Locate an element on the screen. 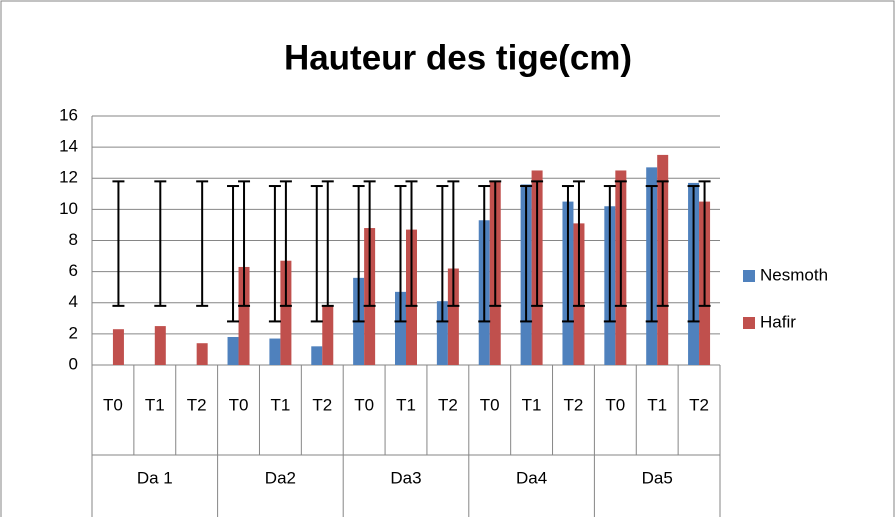 This screenshot has height=522, width=896. legend-label: Hafir is located at coordinates (778, 321).